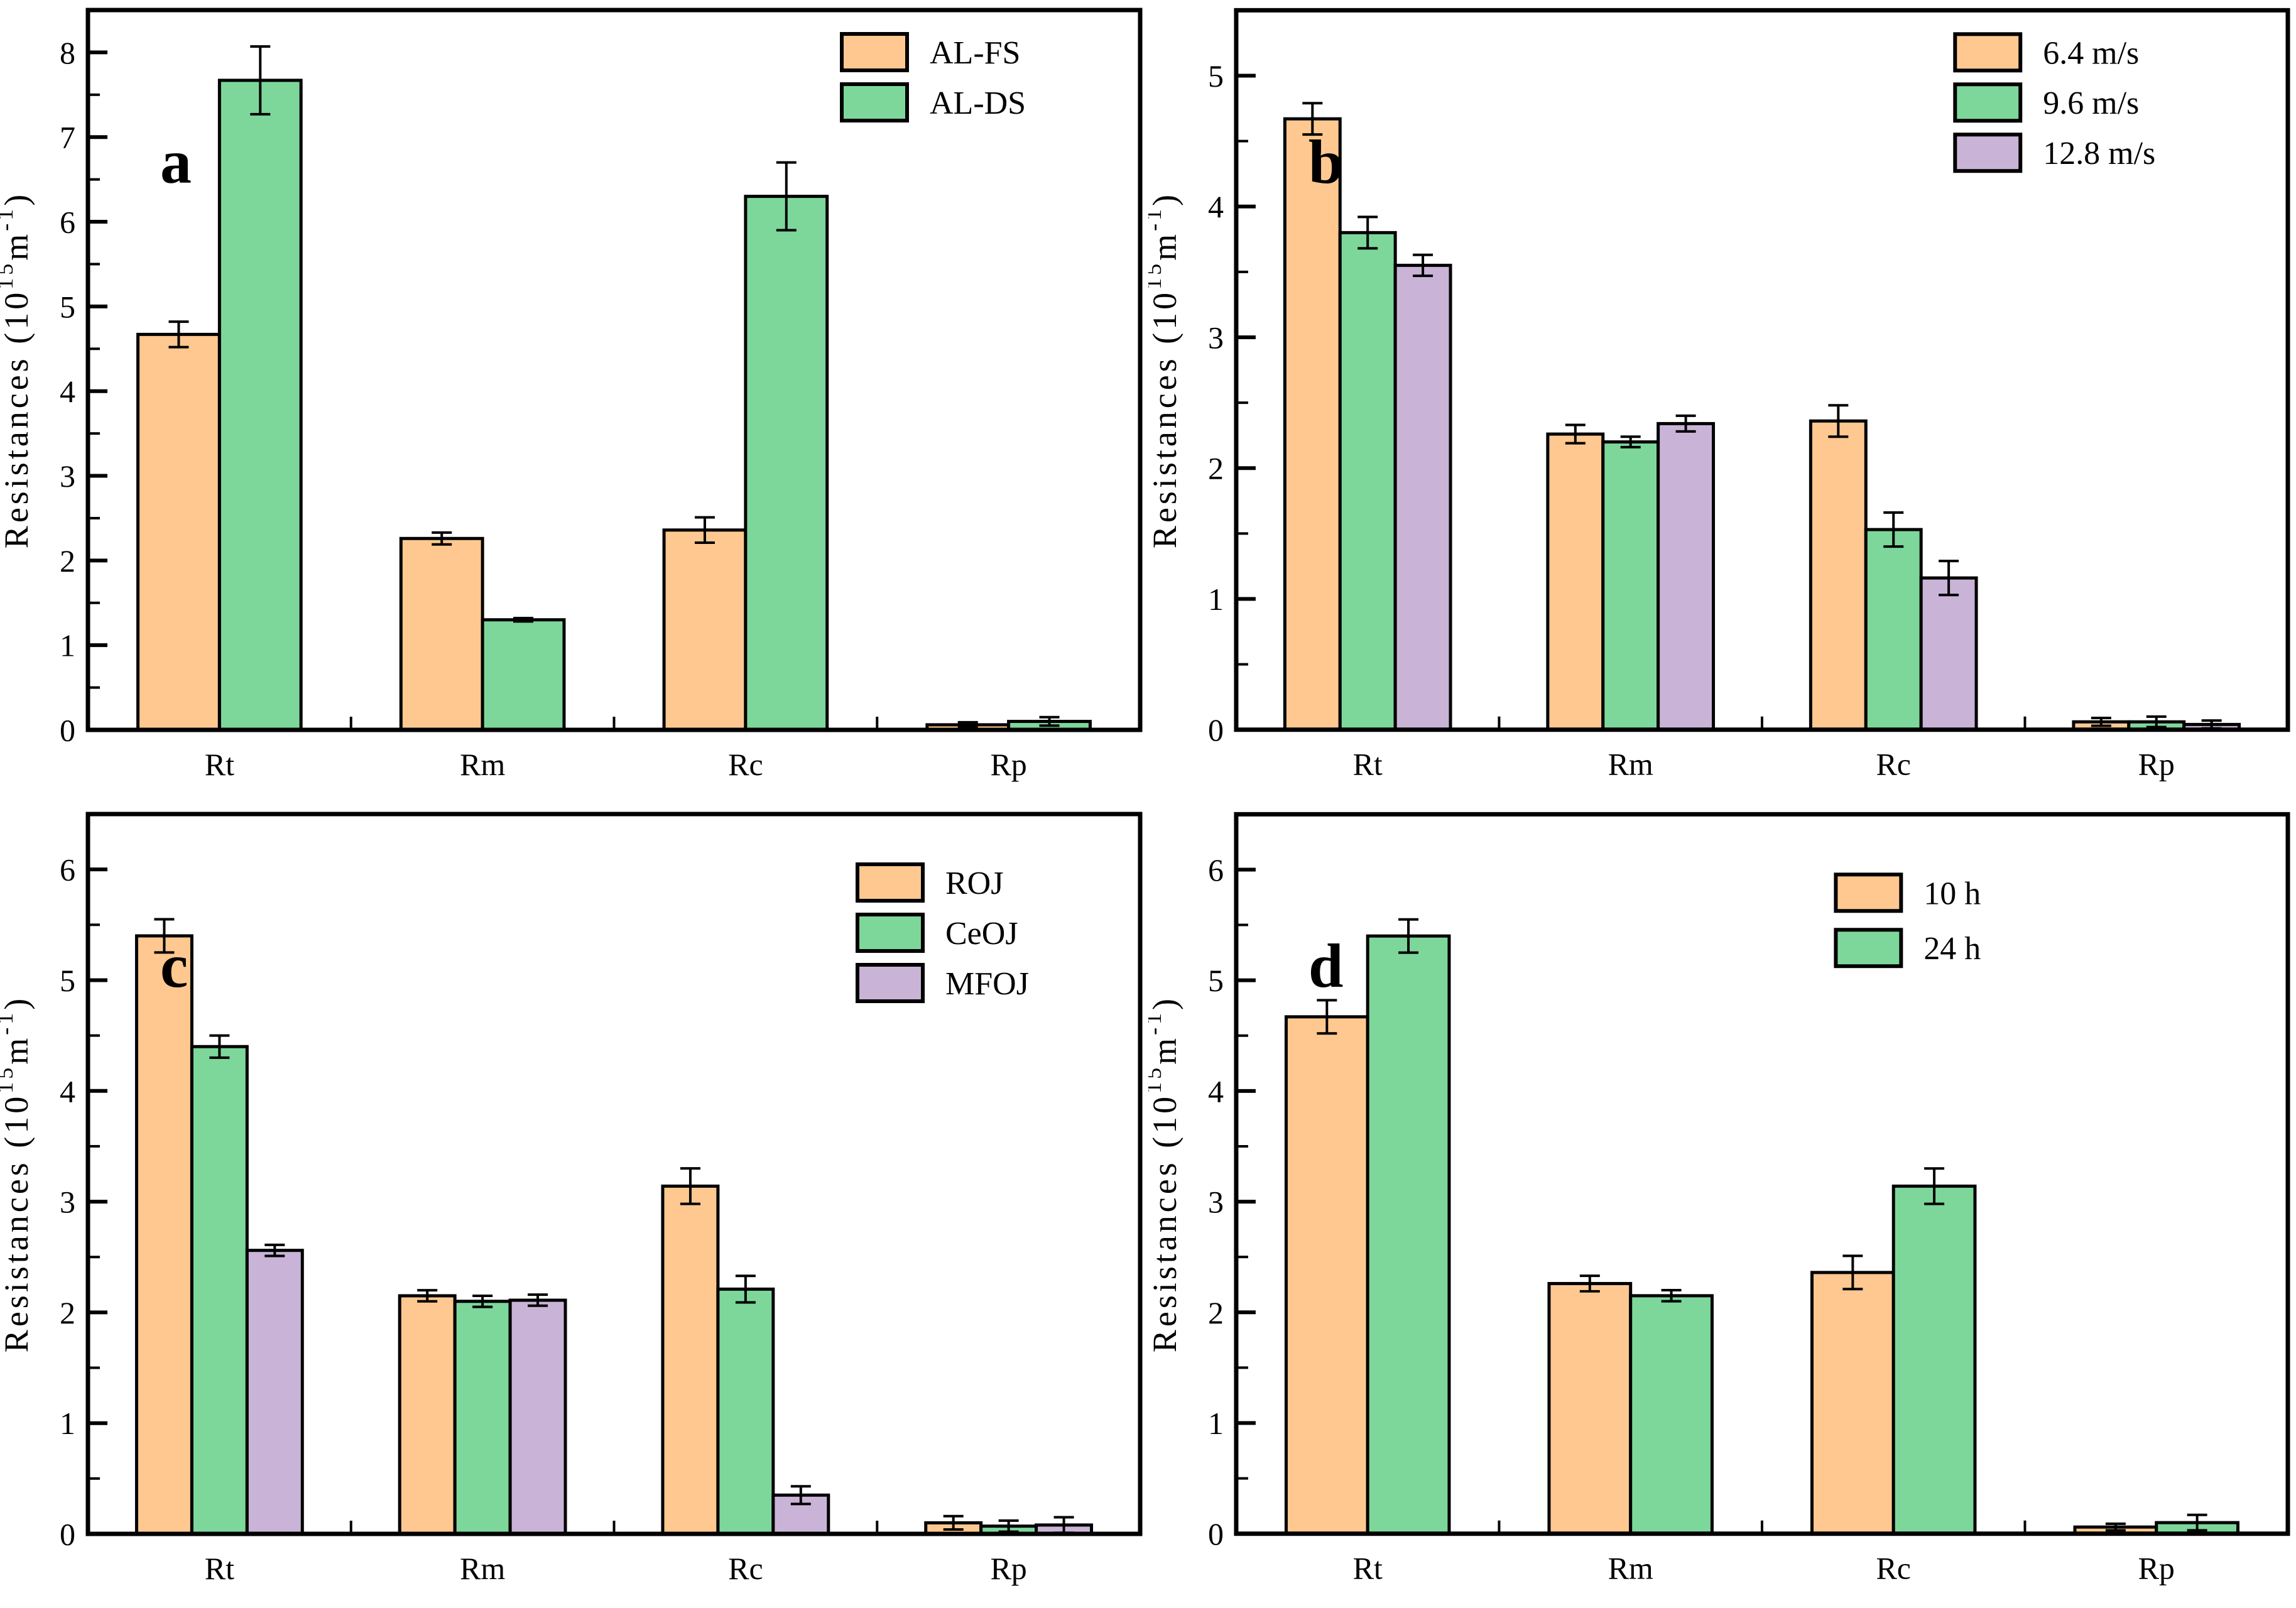 The image size is (2296, 1608). I want to click on bar-10 h-Rm, so click(1590, 1409).